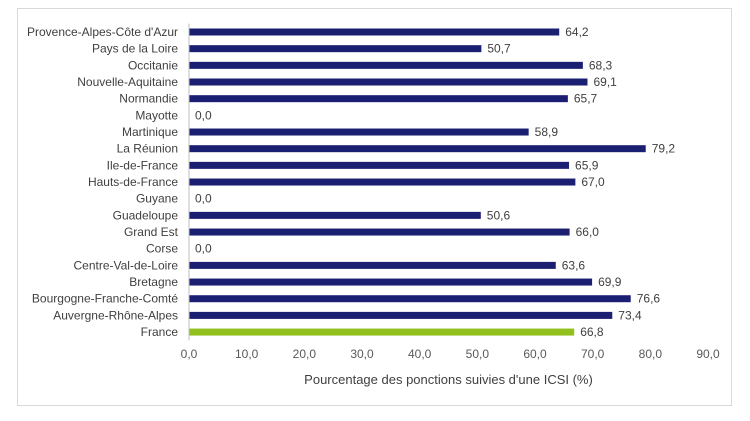  What do you see at coordinates (420, 354) in the screenshot?
I see `x-tick-label: 40,0` at bounding box center [420, 354].